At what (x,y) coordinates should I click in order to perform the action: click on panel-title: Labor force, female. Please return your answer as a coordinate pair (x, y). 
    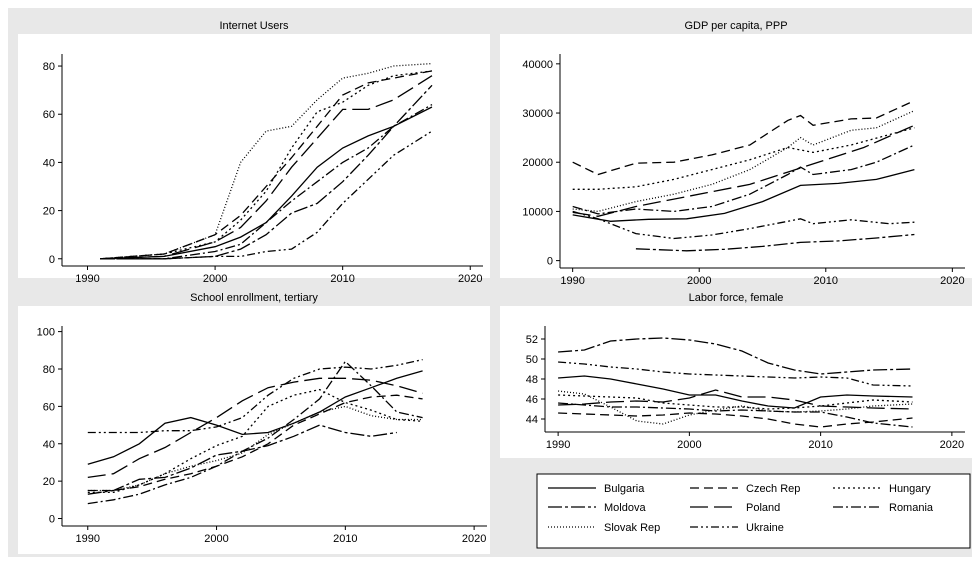
    Looking at the image, I should click on (736, 298).